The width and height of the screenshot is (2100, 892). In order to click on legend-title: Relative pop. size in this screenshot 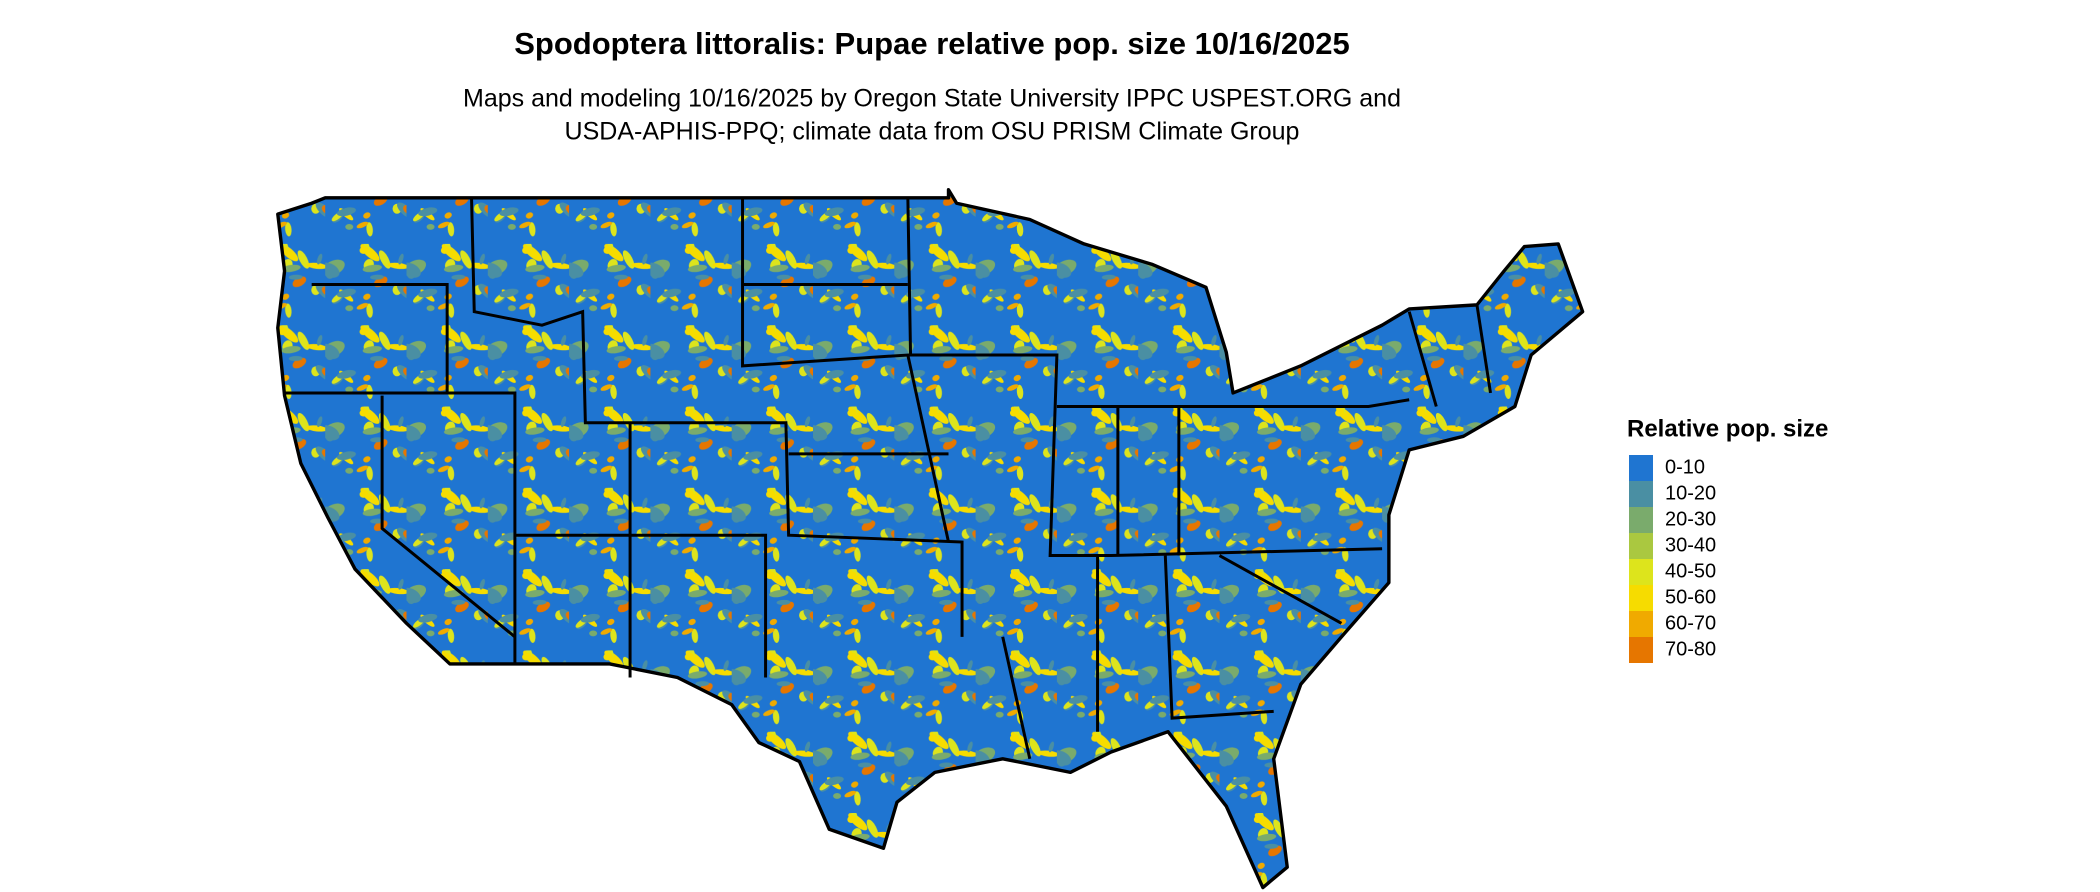, I will do `click(1727, 428)`.